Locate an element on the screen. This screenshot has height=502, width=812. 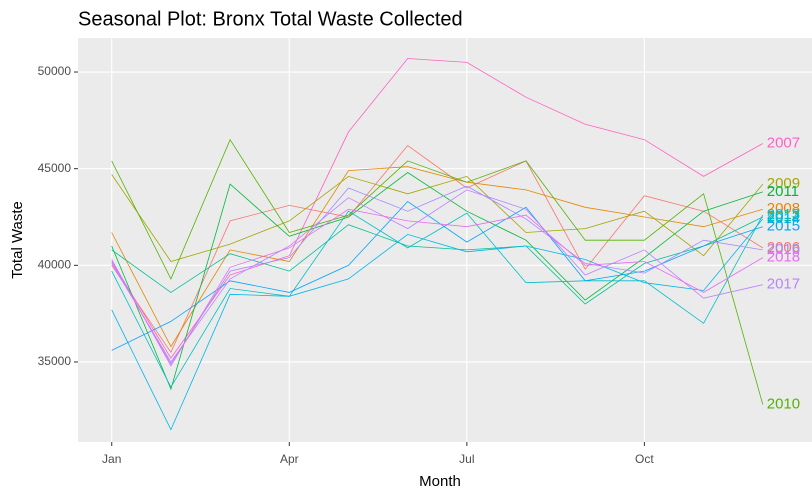
series-label: 2018 is located at coordinates (783, 257).